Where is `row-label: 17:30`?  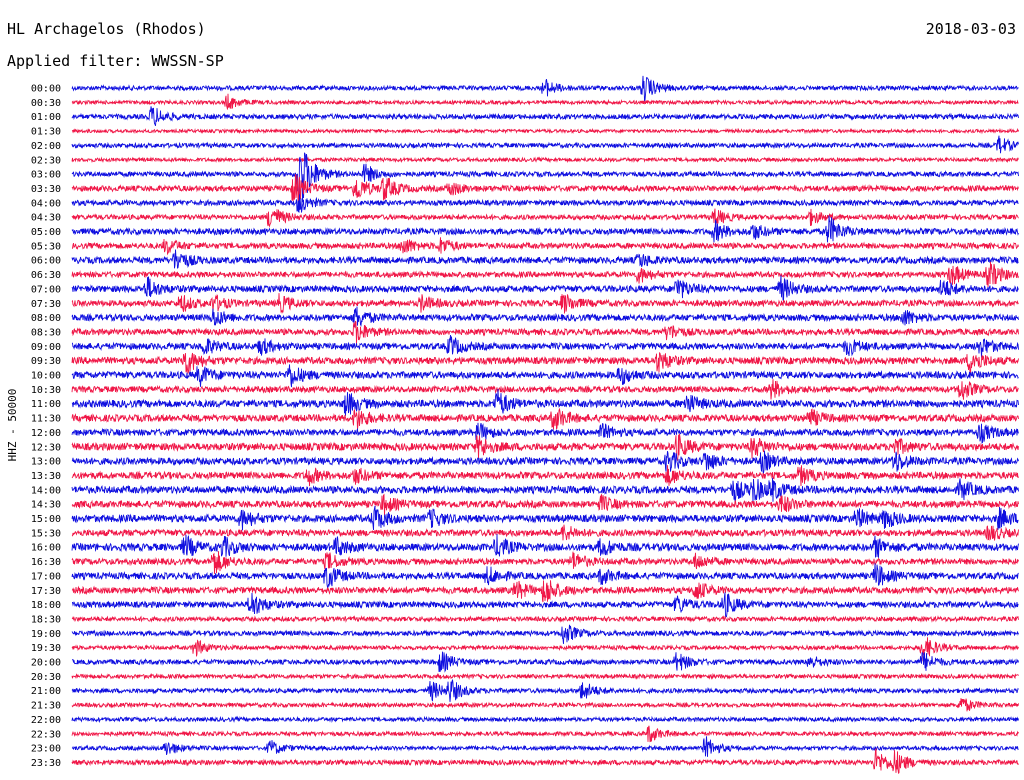
row-label: 17:30 is located at coordinates (46, 591).